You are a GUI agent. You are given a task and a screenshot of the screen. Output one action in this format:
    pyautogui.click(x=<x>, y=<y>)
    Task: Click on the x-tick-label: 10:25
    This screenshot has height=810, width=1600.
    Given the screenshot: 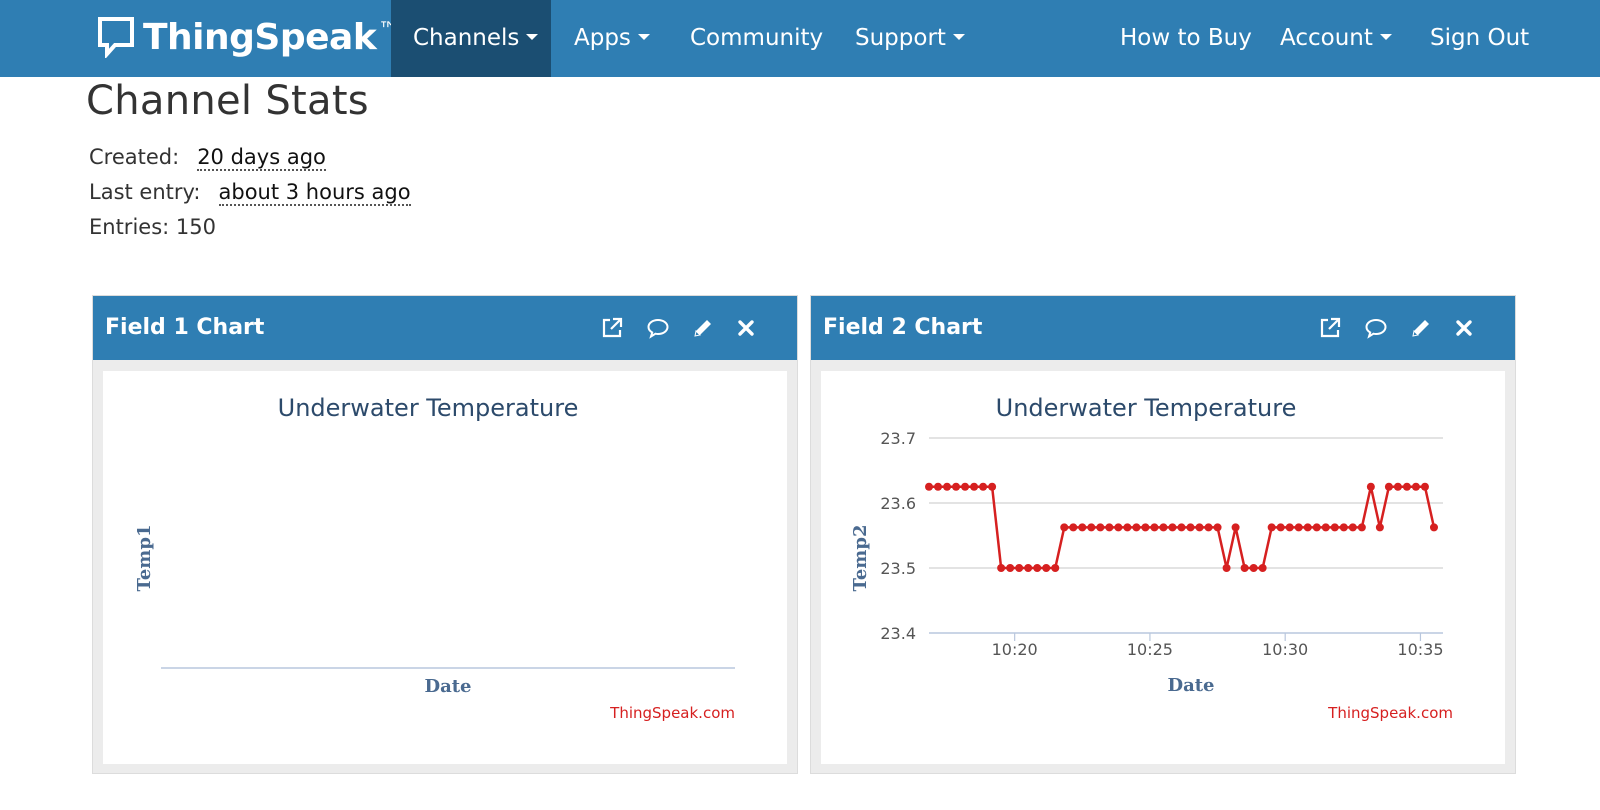 What is the action you would take?
    pyautogui.click(x=1150, y=649)
    